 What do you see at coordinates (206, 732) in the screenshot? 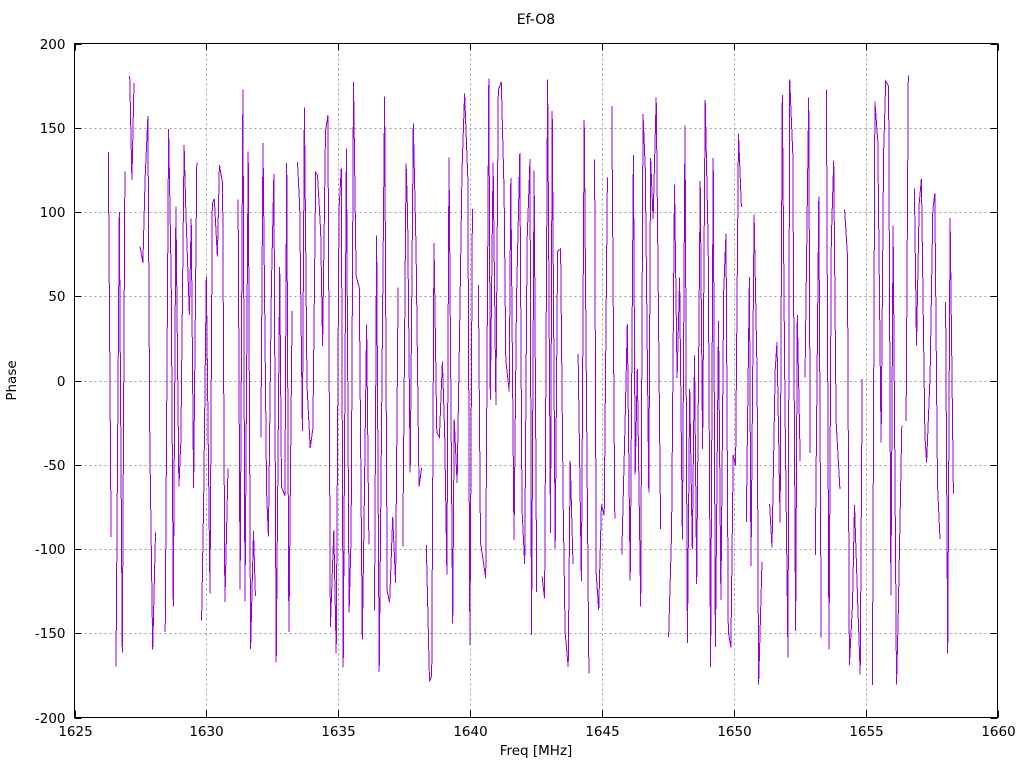
I see `x-tick-label: 1630` at bounding box center [206, 732].